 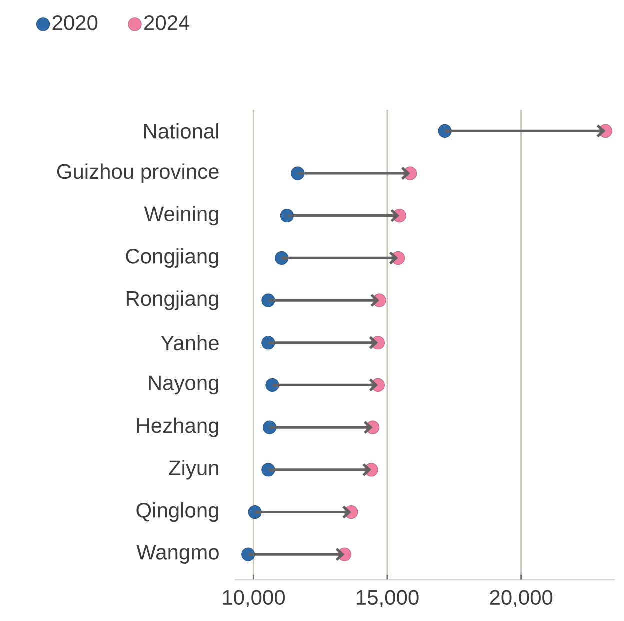 I want to click on x-tick-label: 10,000, so click(x=254, y=599).